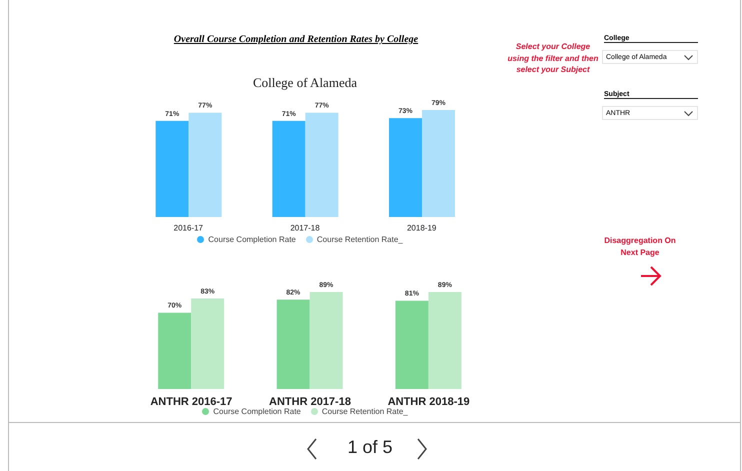 Image resolution: width=742 pixels, height=471 pixels. What do you see at coordinates (296, 39) in the screenshot?
I see `chart-title: Overall Course Completion and Retention Rates by College` at bounding box center [296, 39].